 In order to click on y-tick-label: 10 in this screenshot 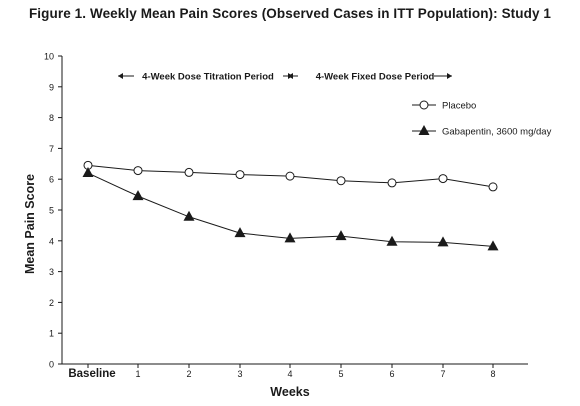, I will do `click(49, 57)`.